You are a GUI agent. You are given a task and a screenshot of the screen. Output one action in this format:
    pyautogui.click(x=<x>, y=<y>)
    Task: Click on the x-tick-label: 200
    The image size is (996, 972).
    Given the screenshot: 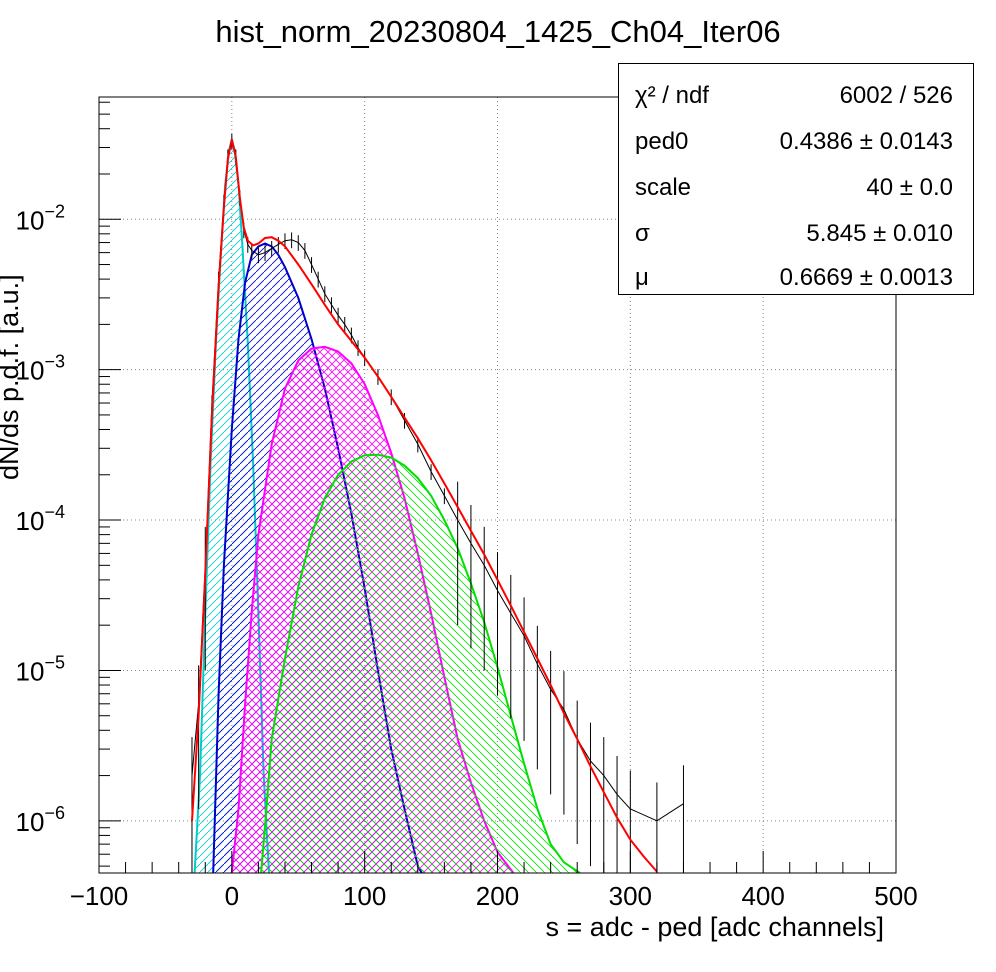 What is the action you would take?
    pyautogui.click(x=497, y=896)
    